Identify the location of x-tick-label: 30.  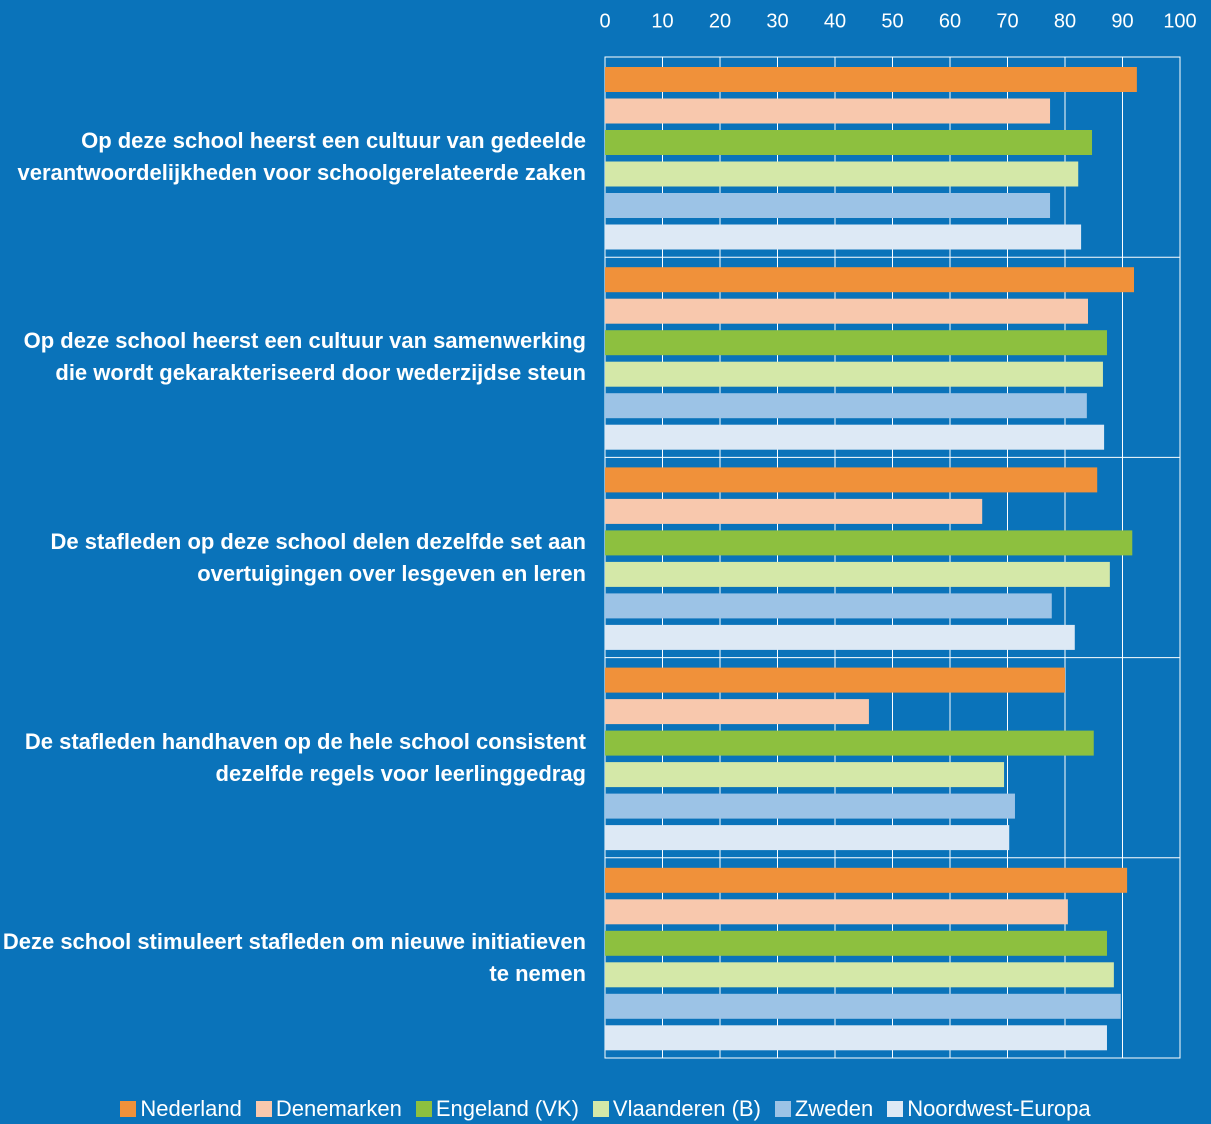
(777, 21).